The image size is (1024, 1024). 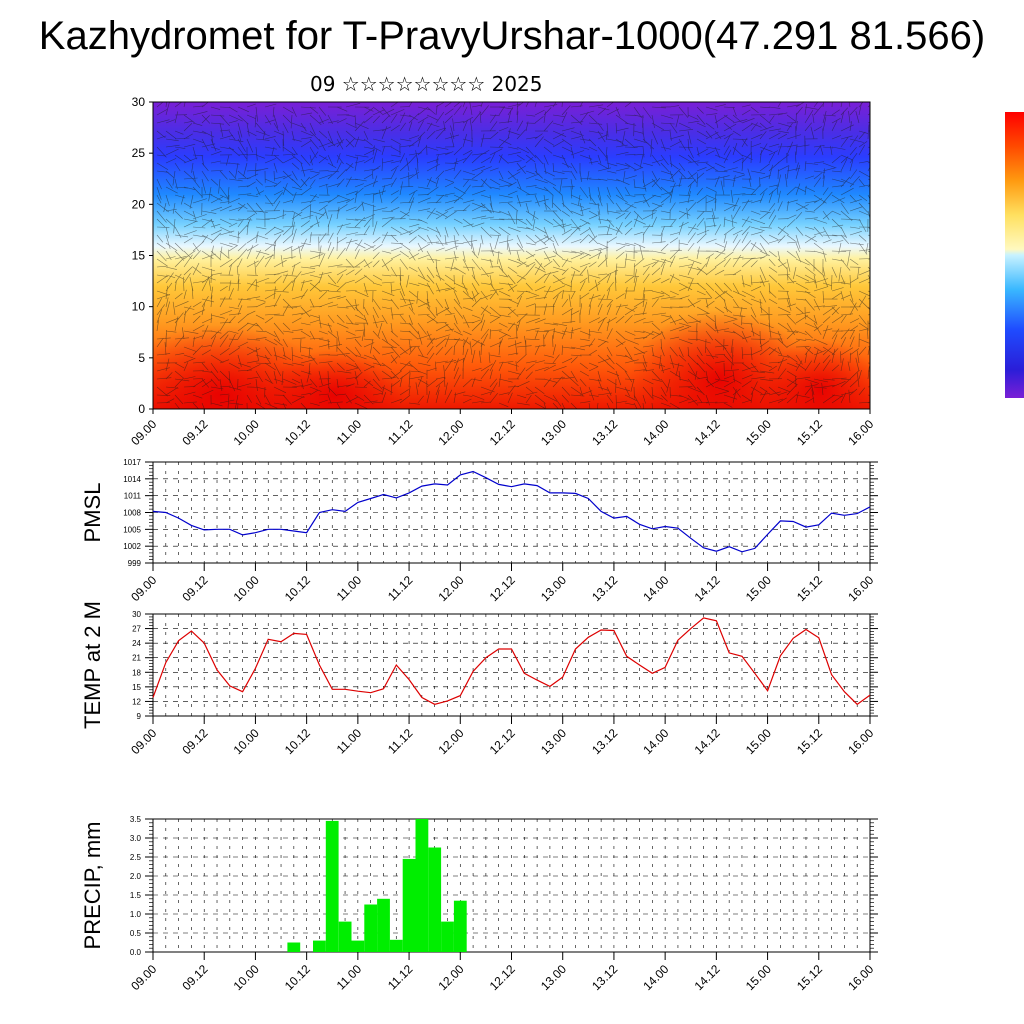 What do you see at coordinates (246, 432) in the screenshot?
I see `x-tick-label: 10.00` at bounding box center [246, 432].